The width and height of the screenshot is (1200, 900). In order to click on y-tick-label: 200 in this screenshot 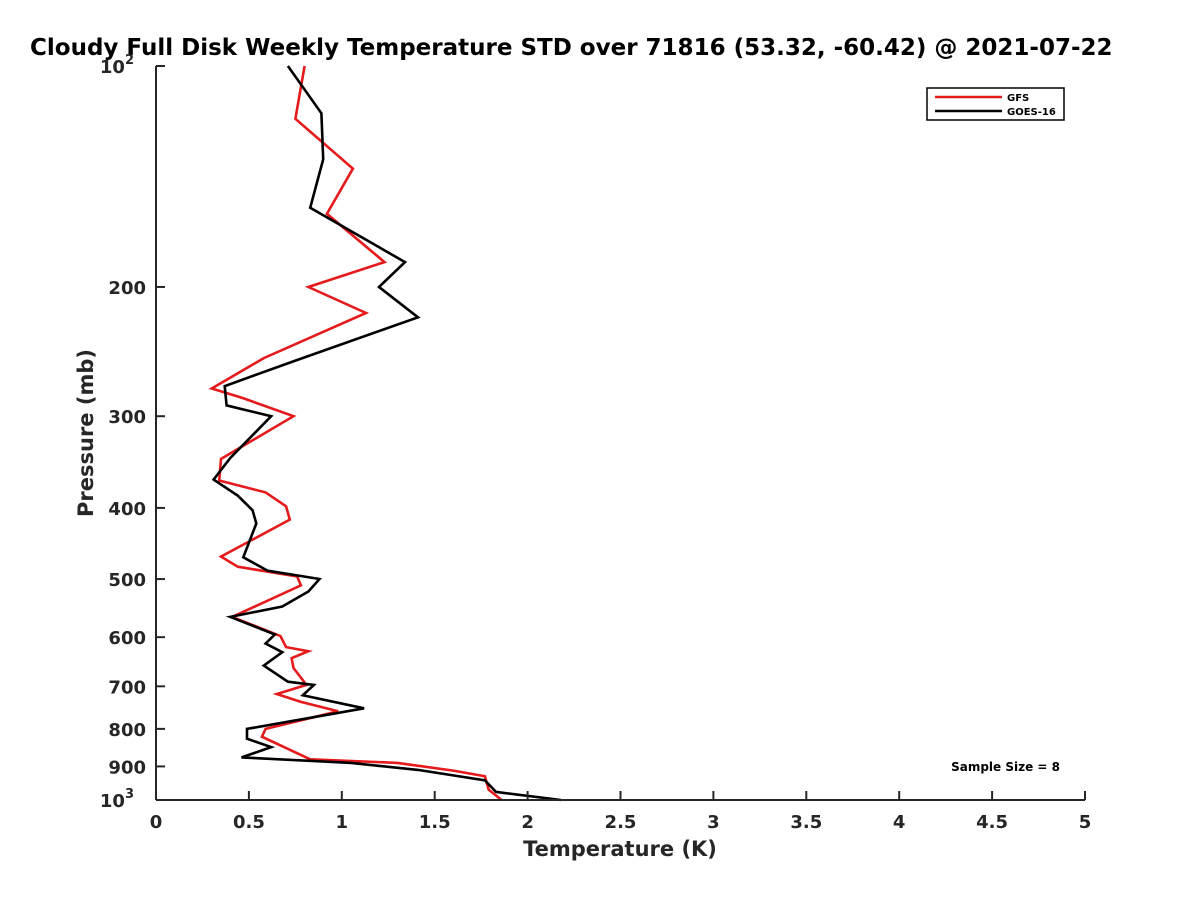, I will do `click(127, 288)`.